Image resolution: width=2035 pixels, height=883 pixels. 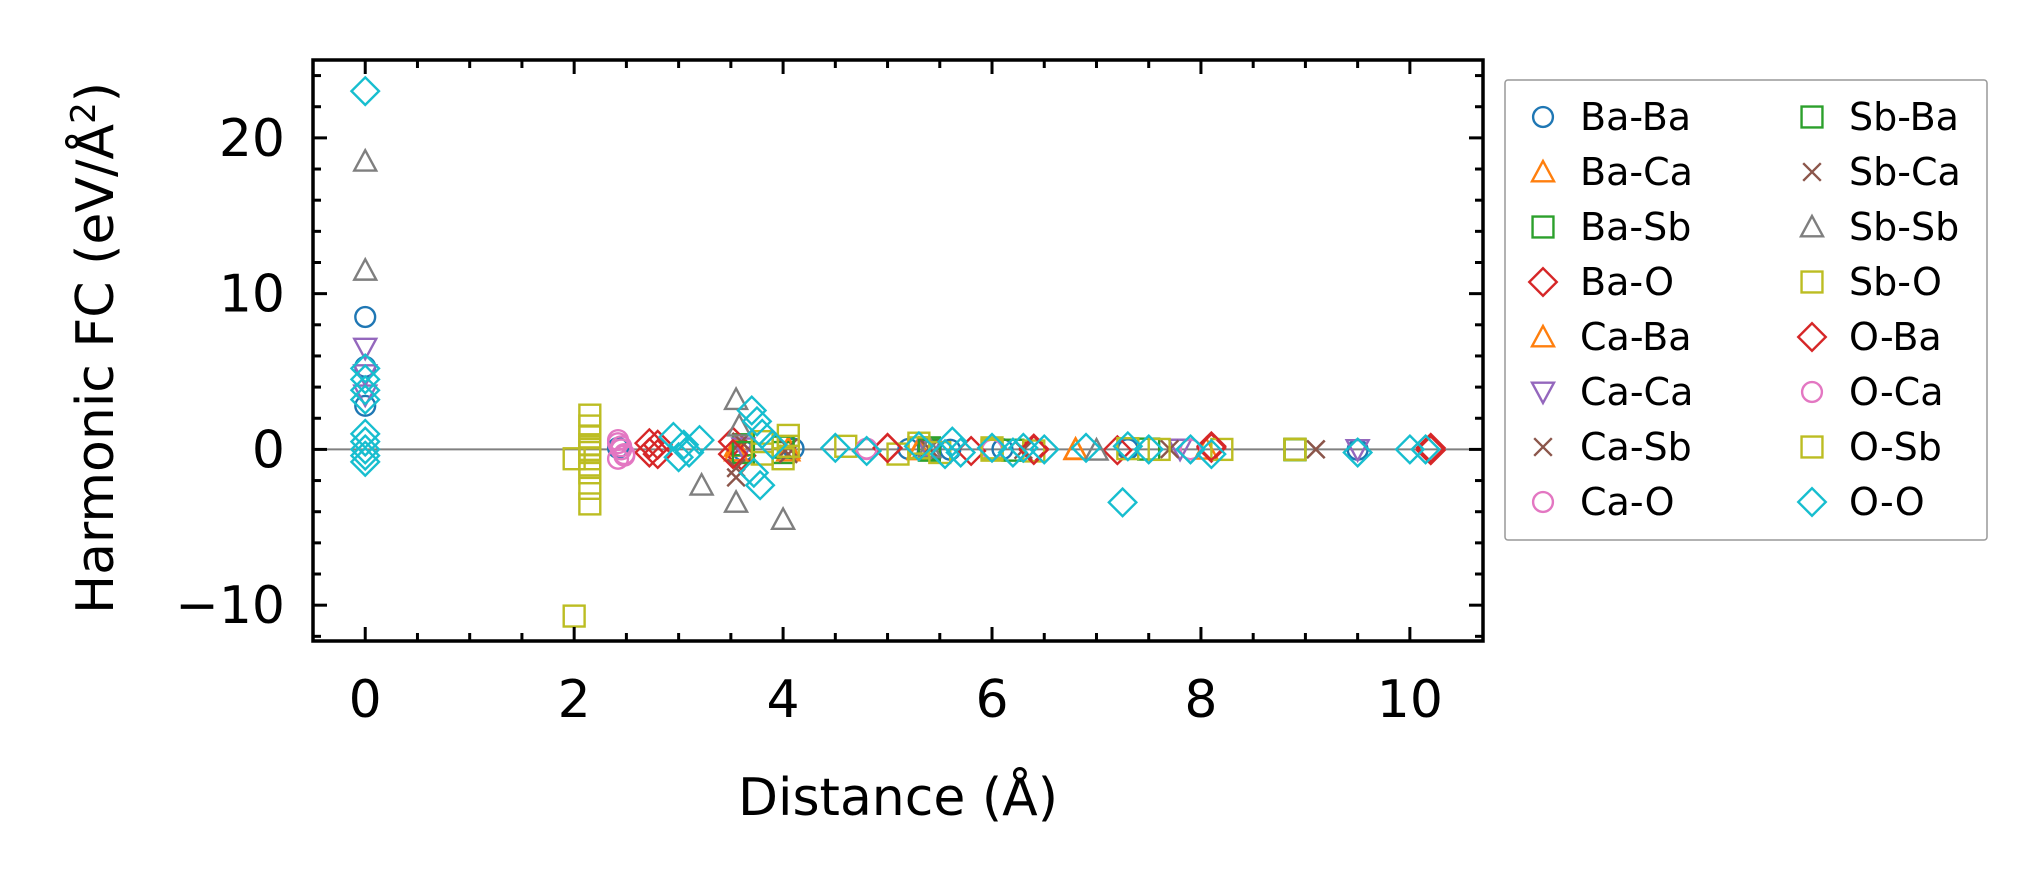 What do you see at coordinates (1627, 502) in the screenshot?
I see `legend-label: Ca-O` at bounding box center [1627, 502].